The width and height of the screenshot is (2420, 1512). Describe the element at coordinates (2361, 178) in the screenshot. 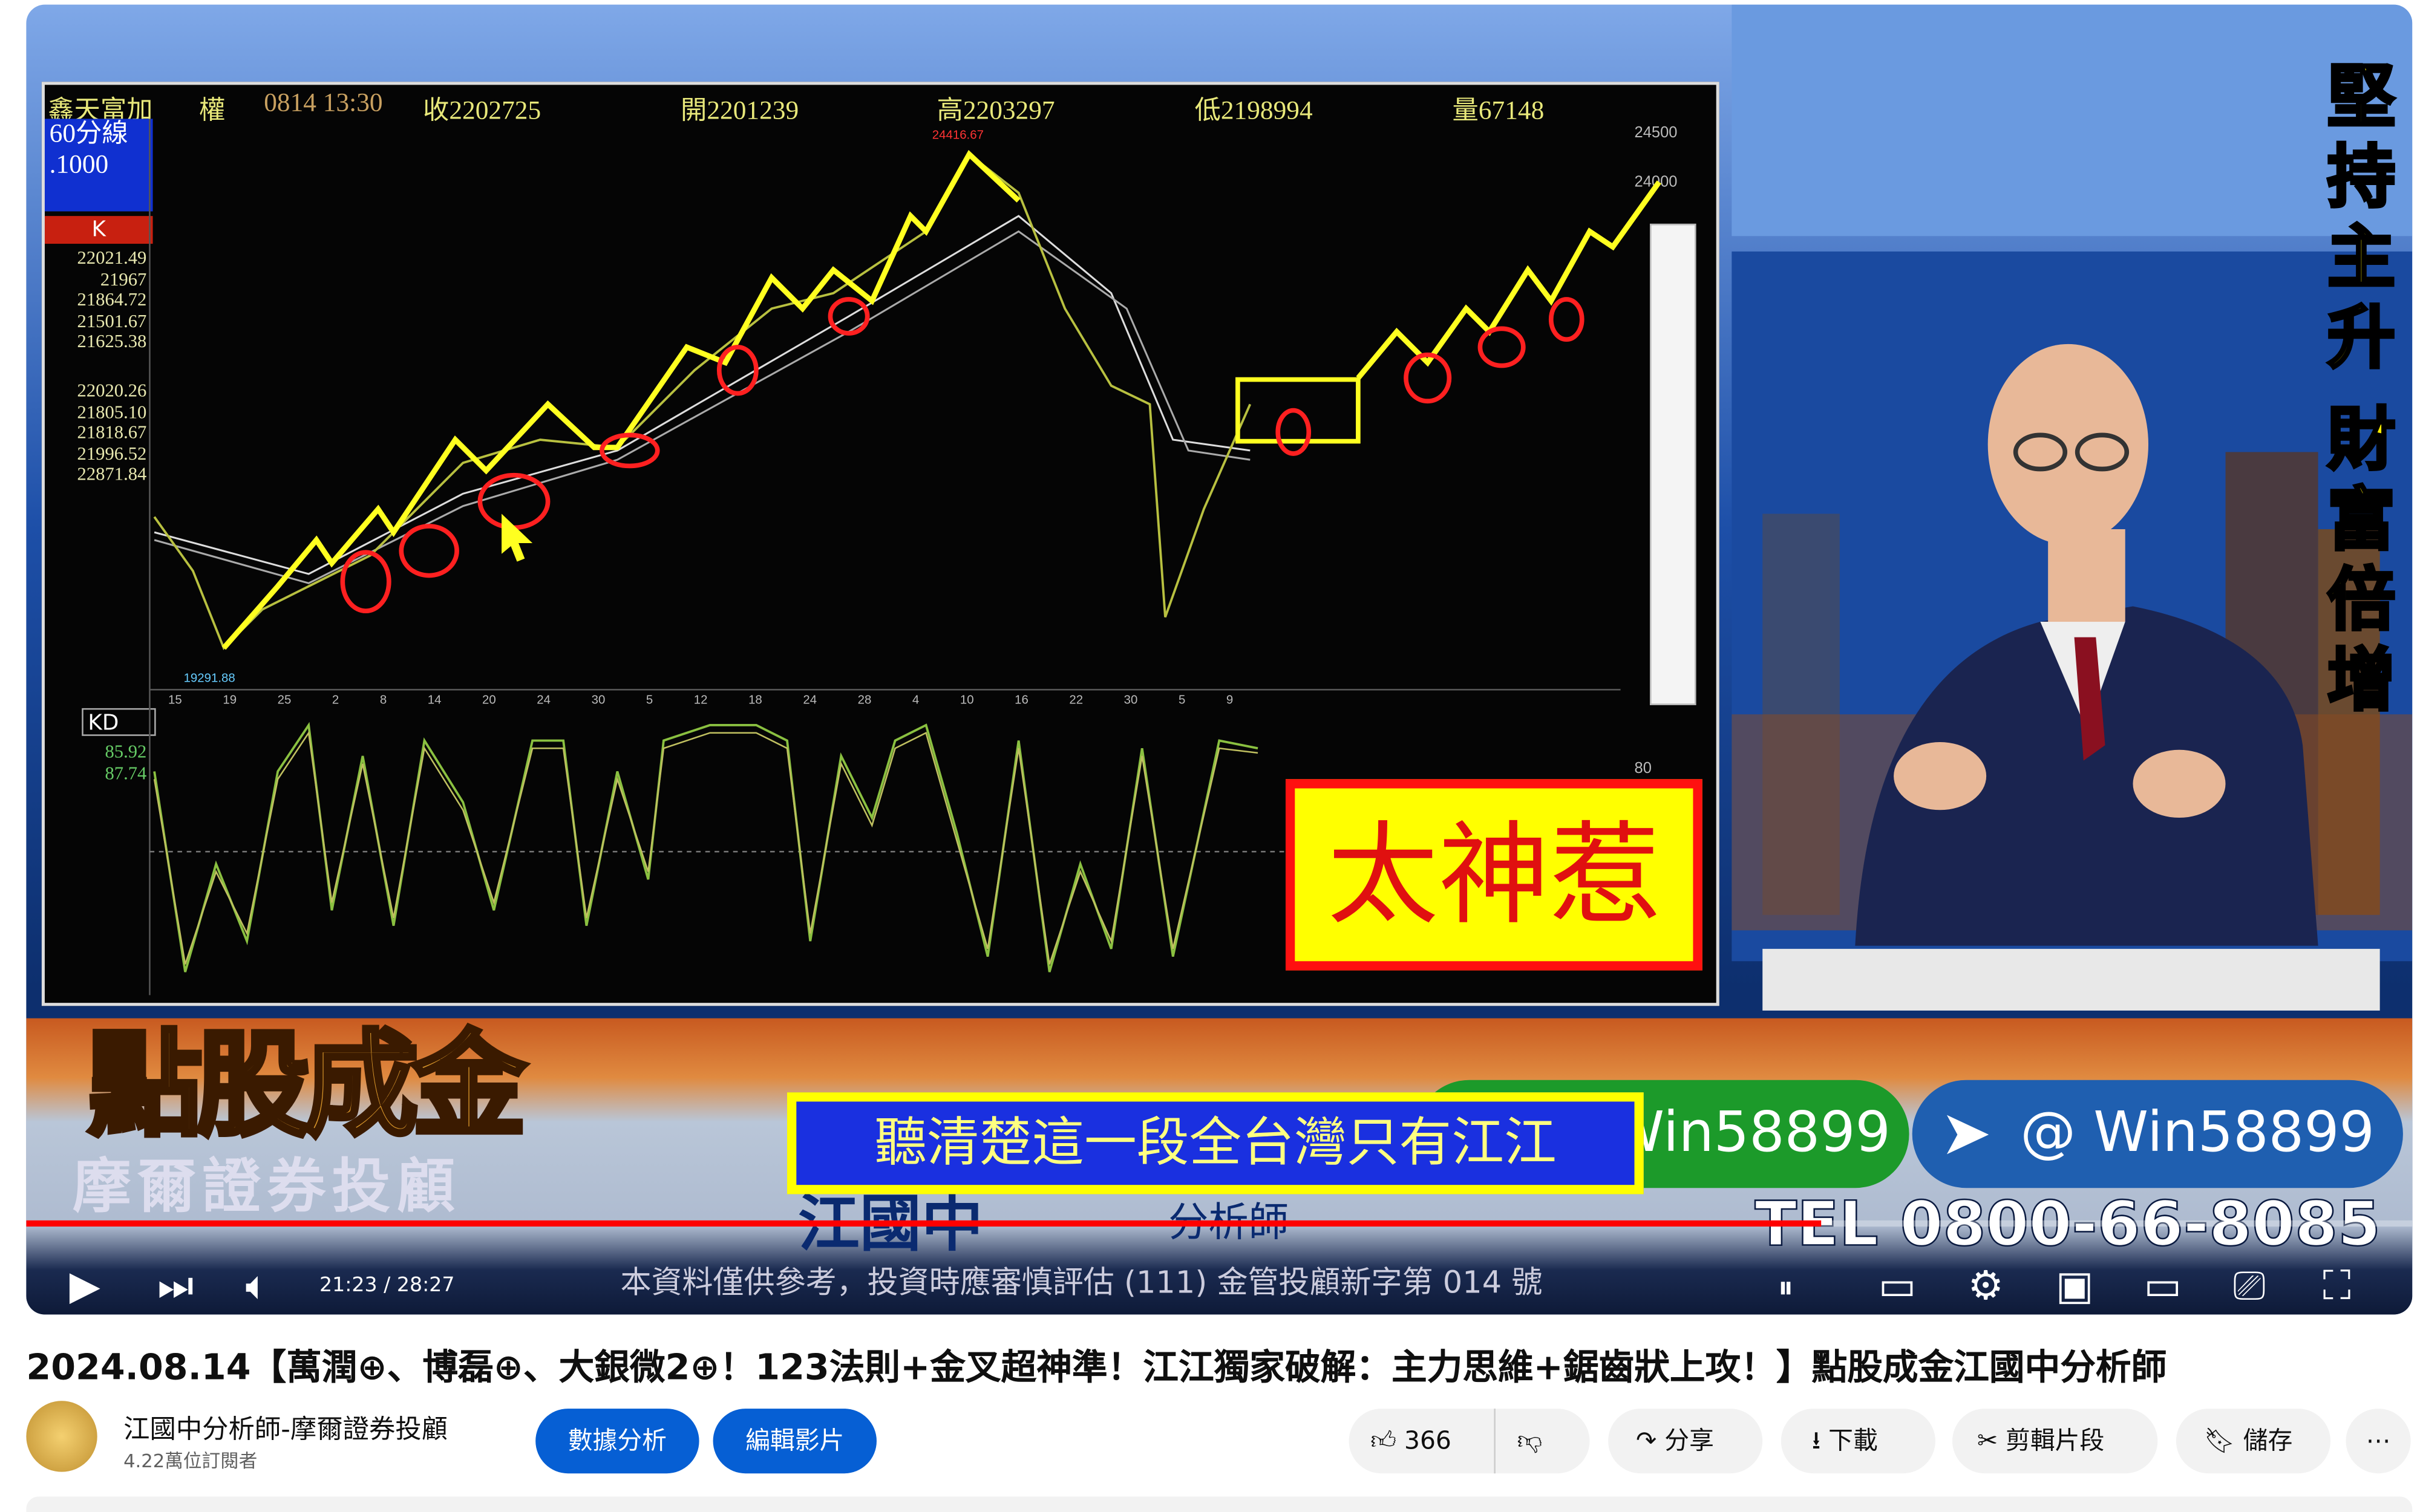

I see `slogan-char: 持` at that location.